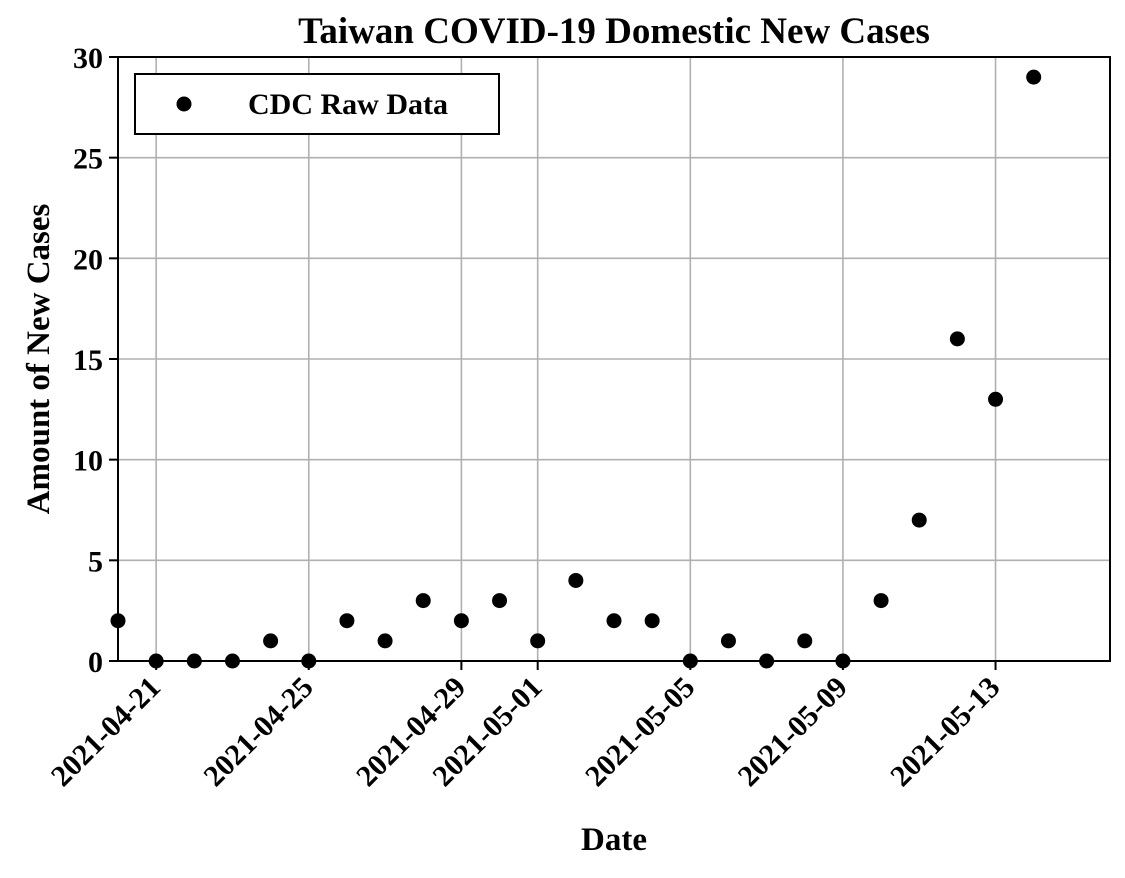 This screenshot has width=1125, height=878. Describe the element at coordinates (88, 58) in the screenshot. I see `y-tick-label: 30` at that location.